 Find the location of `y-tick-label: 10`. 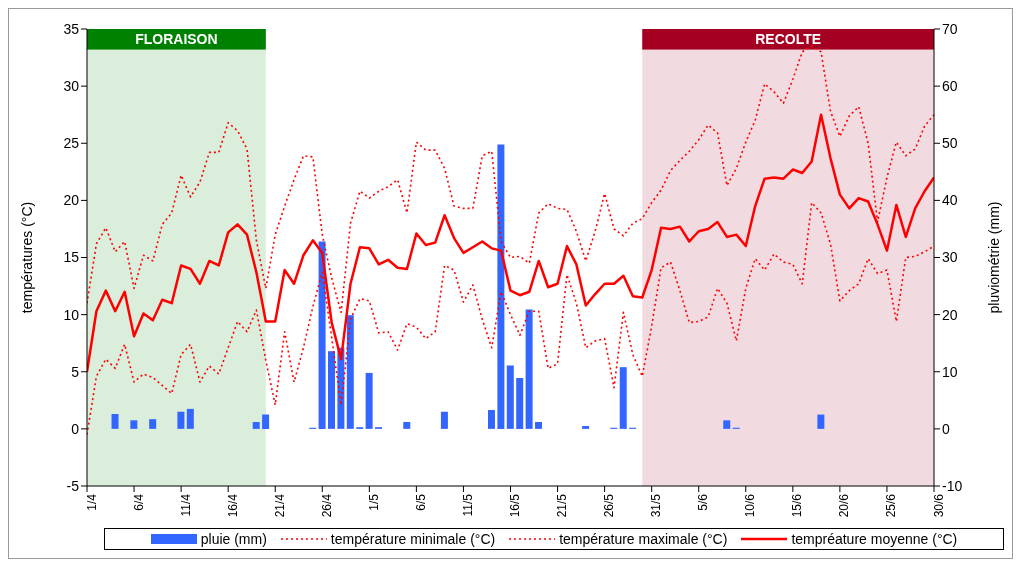

y-tick-label: 10 is located at coordinates (71, 314).